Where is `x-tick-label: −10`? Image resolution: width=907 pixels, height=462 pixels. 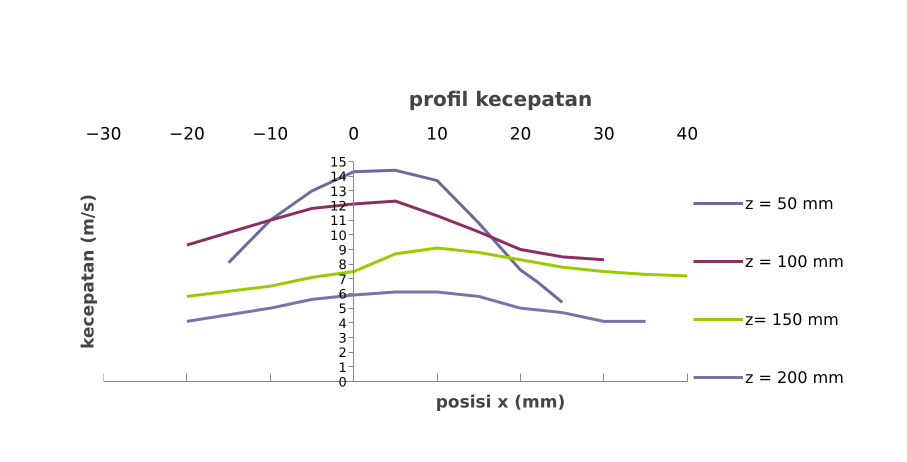 x-tick-label: −10 is located at coordinates (270, 134).